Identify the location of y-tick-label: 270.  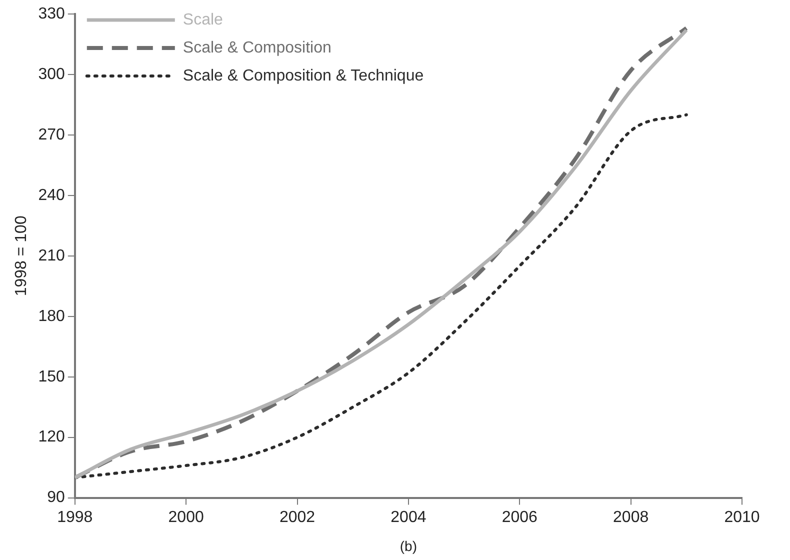
(51, 135).